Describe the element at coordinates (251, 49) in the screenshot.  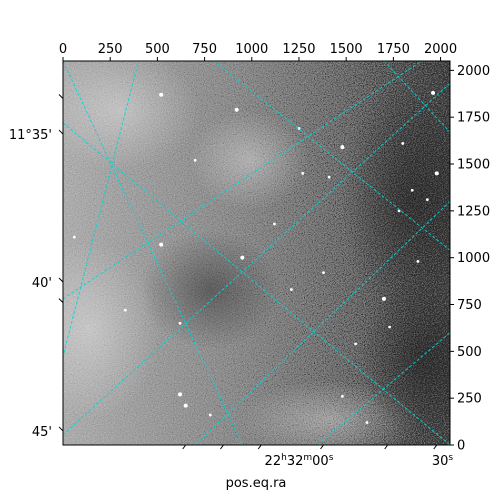
I see `x-pixel-tick-label: 1000` at that location.